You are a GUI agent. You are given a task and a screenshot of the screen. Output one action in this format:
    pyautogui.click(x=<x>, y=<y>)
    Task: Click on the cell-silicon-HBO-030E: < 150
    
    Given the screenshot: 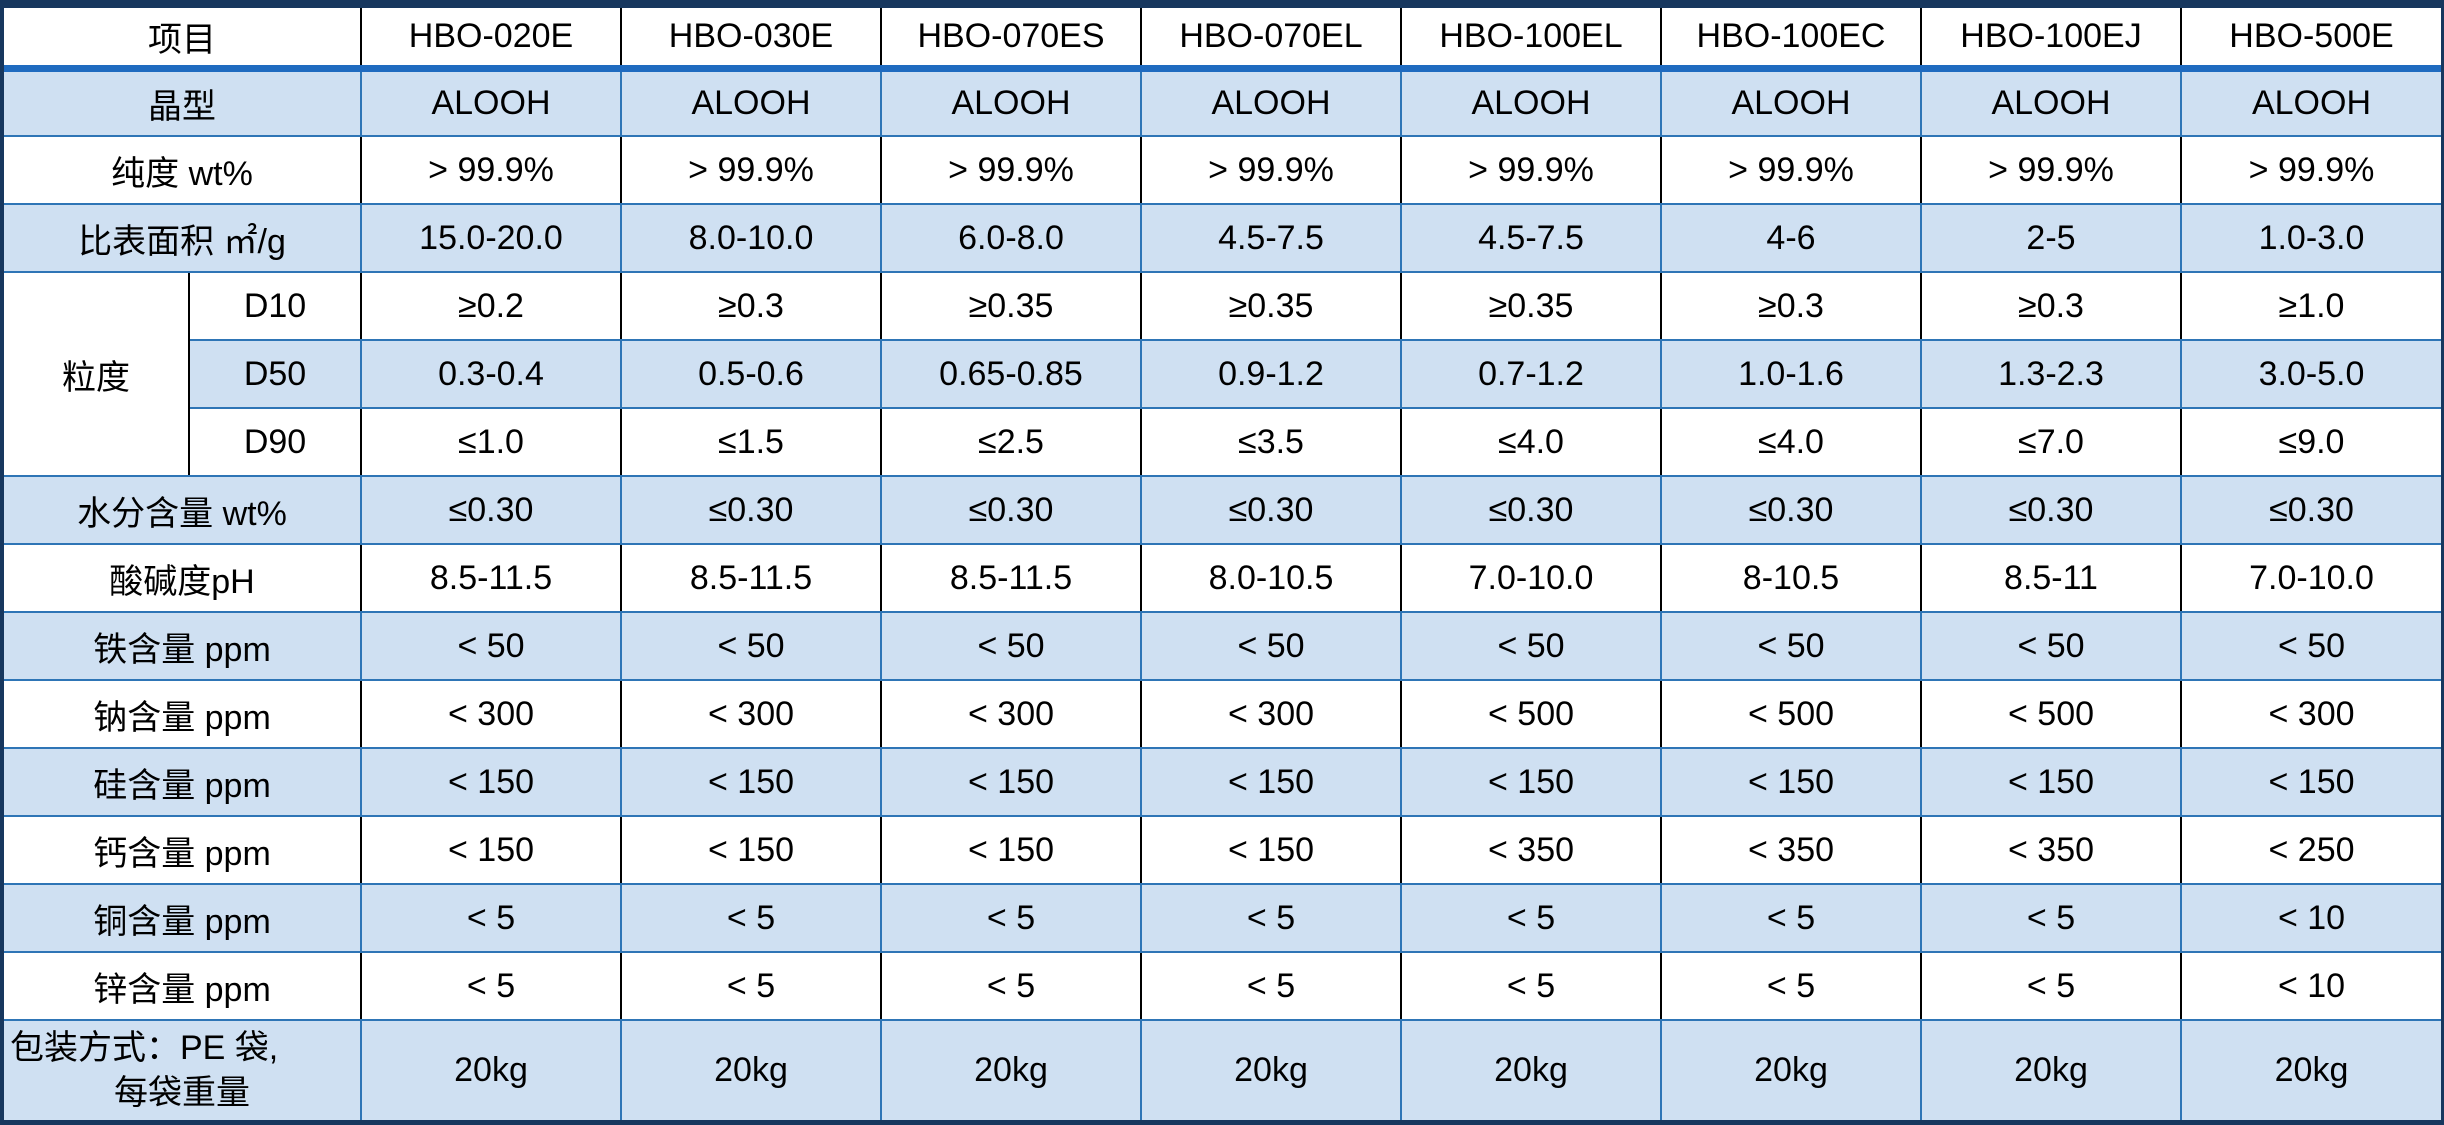 What is the action you would take?
    pyautogui.click(x=751, y=782)
    